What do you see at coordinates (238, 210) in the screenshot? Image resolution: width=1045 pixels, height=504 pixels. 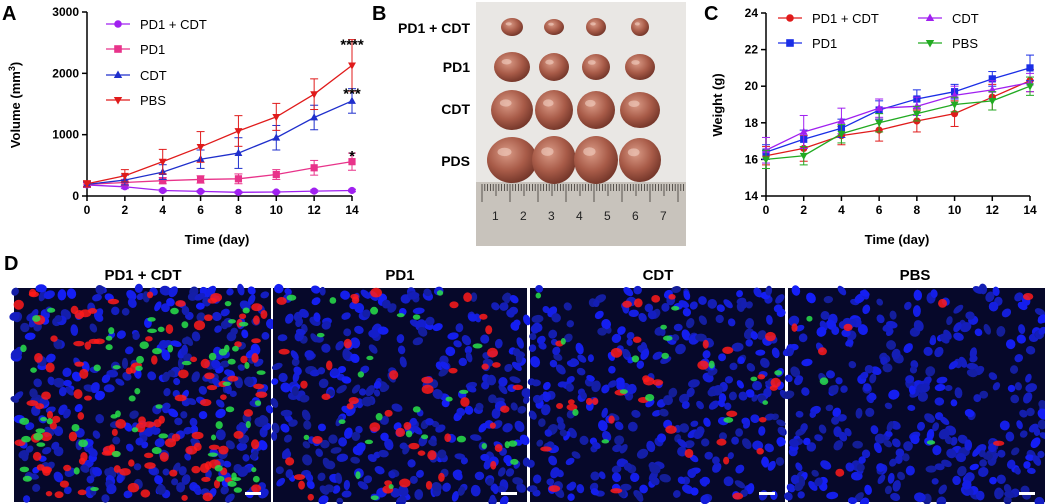 I see `x-tick-label: 8` at bounding box center [238, 210].